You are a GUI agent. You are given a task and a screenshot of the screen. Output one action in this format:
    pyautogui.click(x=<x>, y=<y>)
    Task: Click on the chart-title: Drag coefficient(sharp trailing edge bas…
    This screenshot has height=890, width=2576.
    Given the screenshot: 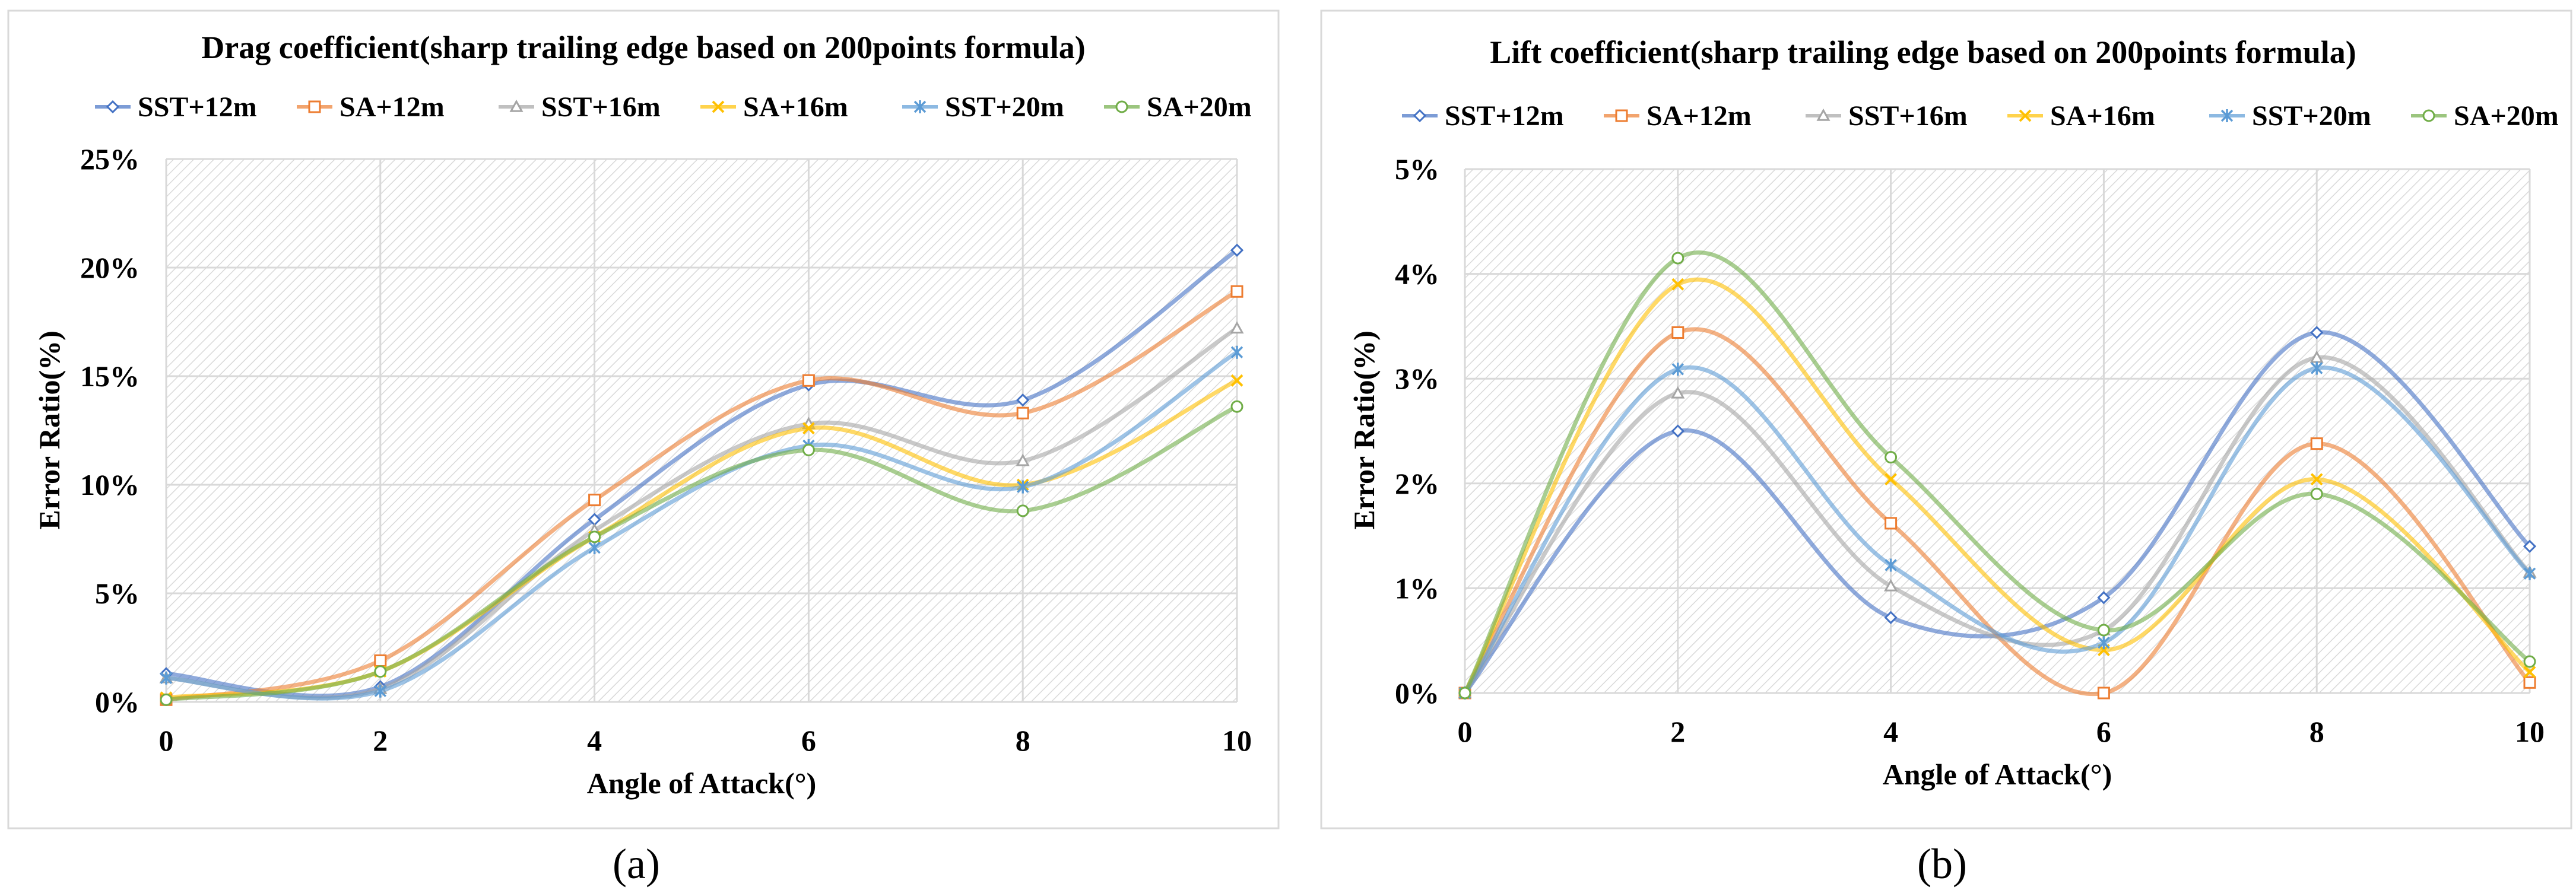 What is the action you would take?
    pyautogui.click(x=643, y=47)
    